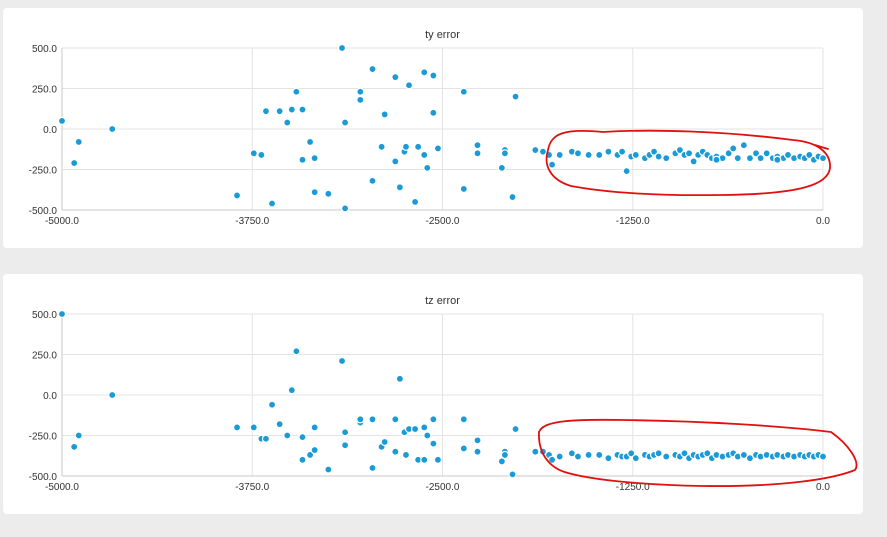 The width and height of the screenshot is (887, 537). Describe the element at coordinates (43, 477) in the screenshot. I see `y-tick-label: -500.0` at that location.